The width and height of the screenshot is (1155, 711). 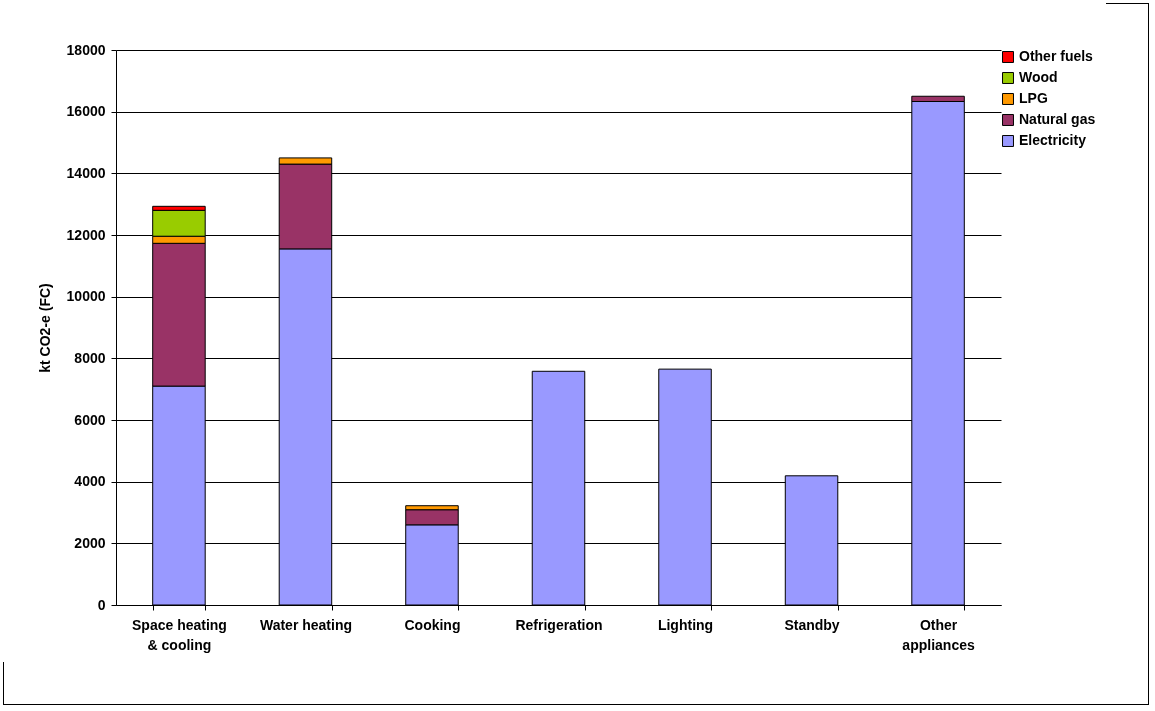 What do you see at coordinates (1038, 77) in the screenshot?
I see `legend-label: Wood` at bounding box center [1038, 77].